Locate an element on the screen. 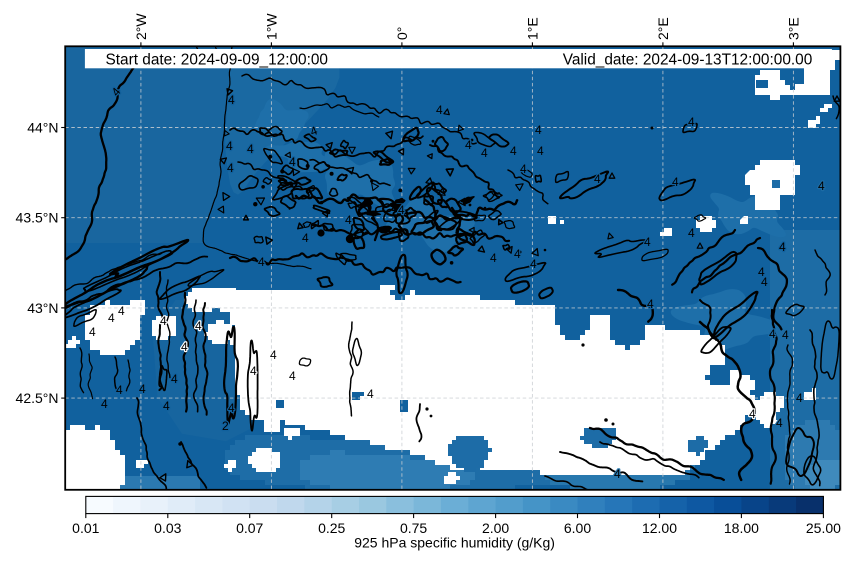 Image resolution: width=851 pixels, height=563 pixels. svg-text: 1°W is located at coordinates (271, 26).